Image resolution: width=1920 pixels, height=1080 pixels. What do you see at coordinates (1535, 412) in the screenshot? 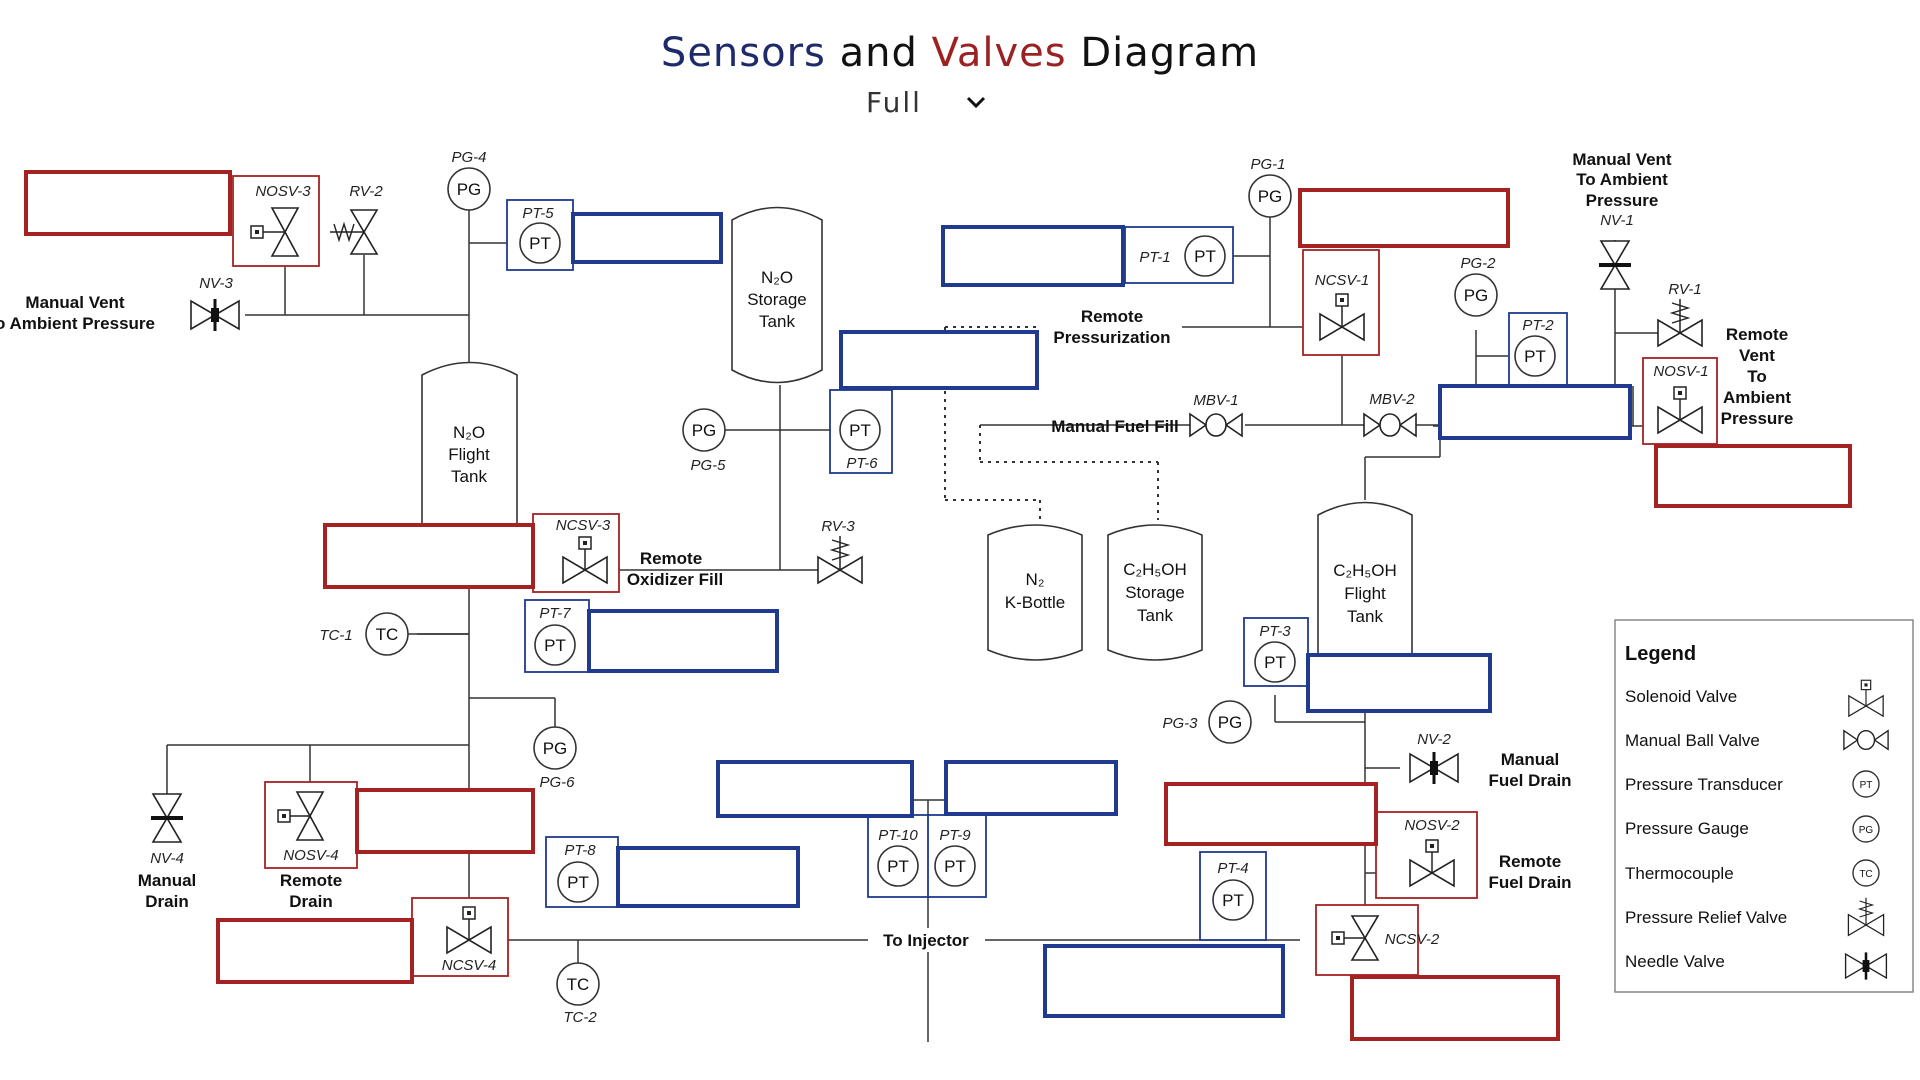
I see `readout-pt2` at bounding box center [1535, 412].